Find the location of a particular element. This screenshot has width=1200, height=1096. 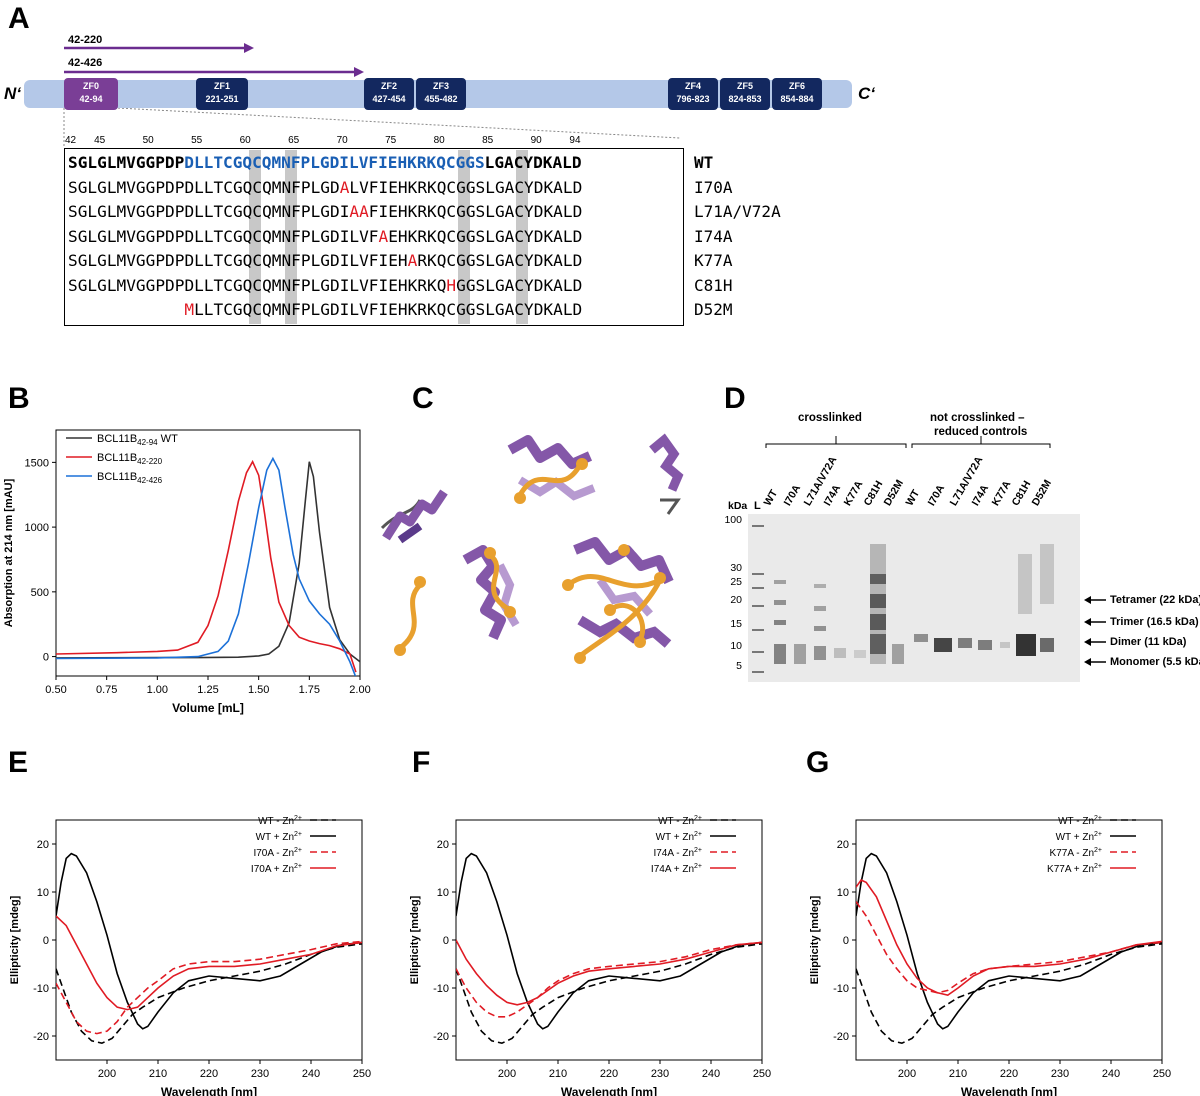

band-arrows is located at coordinates (1095, 631).